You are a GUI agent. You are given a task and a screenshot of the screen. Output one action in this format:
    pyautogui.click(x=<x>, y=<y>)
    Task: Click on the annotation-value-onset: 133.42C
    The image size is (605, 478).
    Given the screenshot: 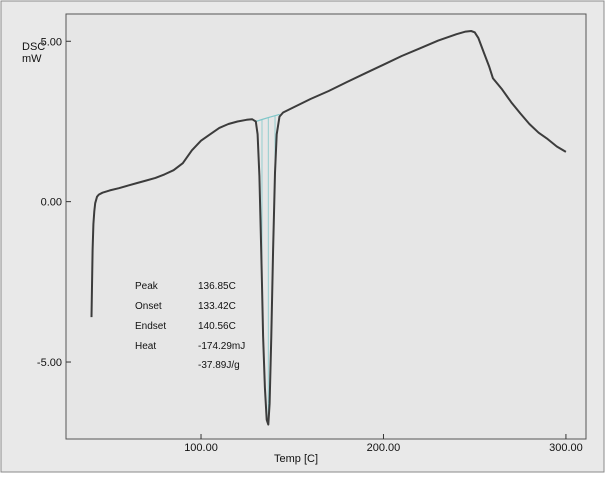 What is the action you would take?
    pyautogui.click(x=217, y=306)
    